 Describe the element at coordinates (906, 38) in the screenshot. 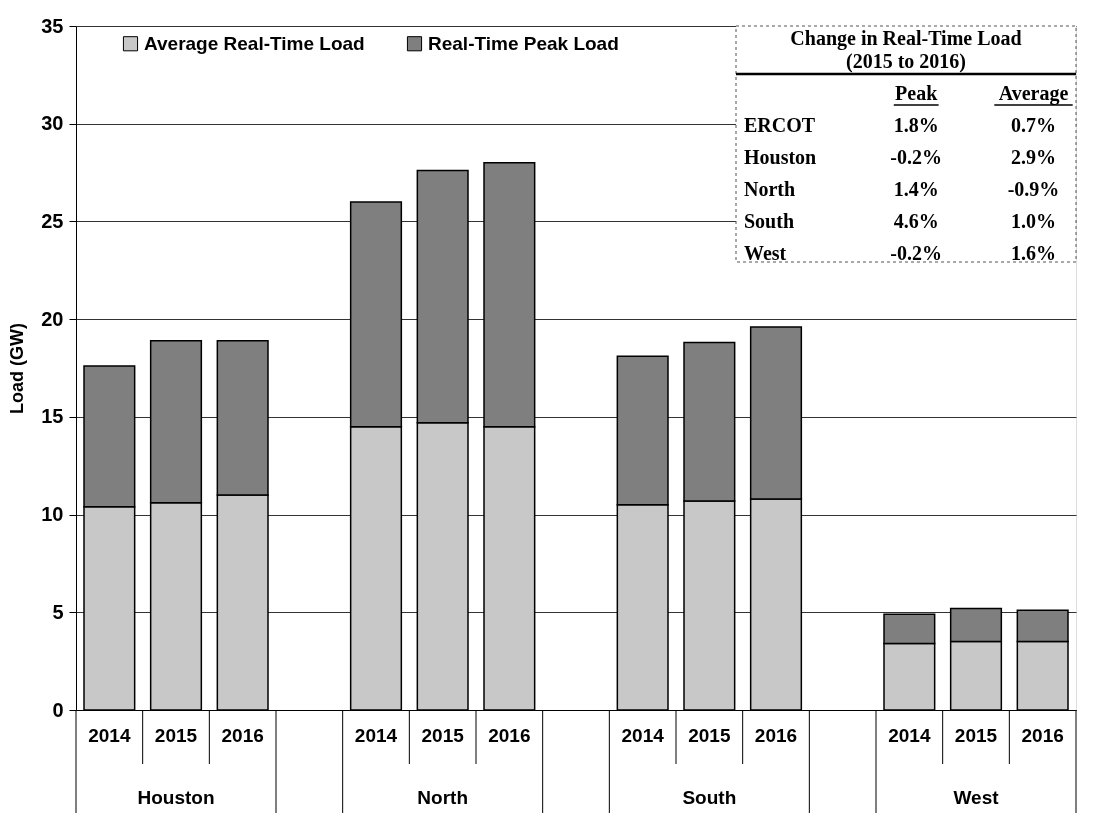

I see `text: Change in Real-Time Load` at that location.